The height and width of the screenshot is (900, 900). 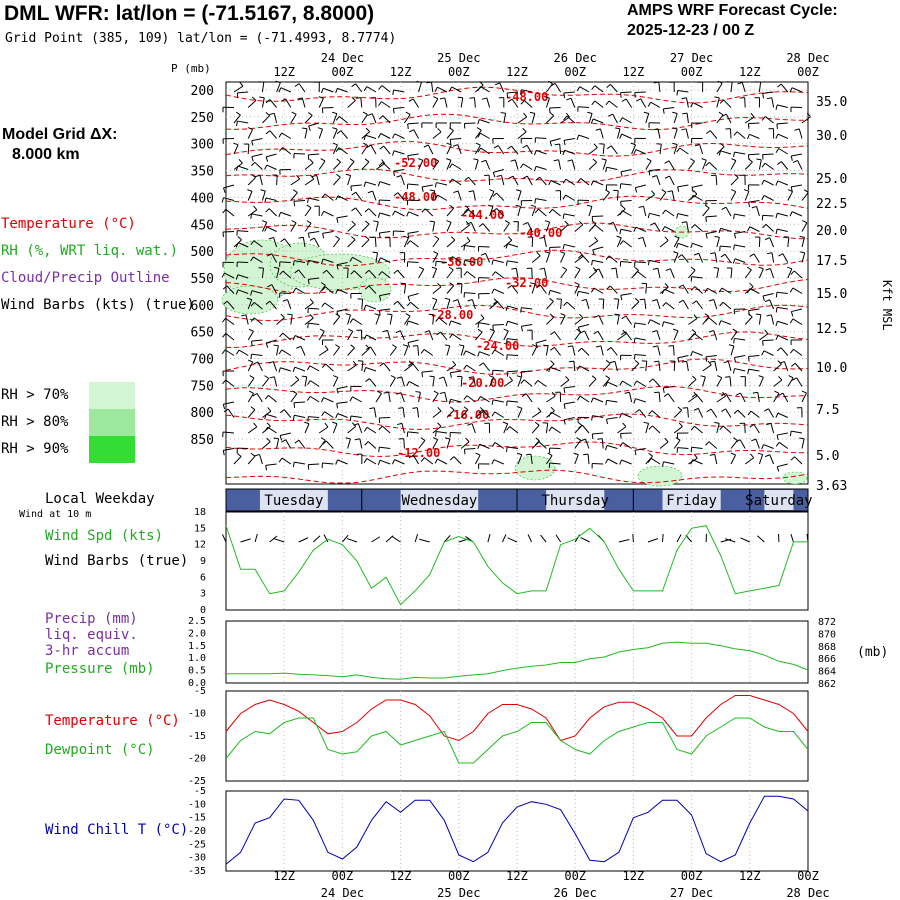 I want to click on height-tick-label: 25.0, so click(x=831, y=179).